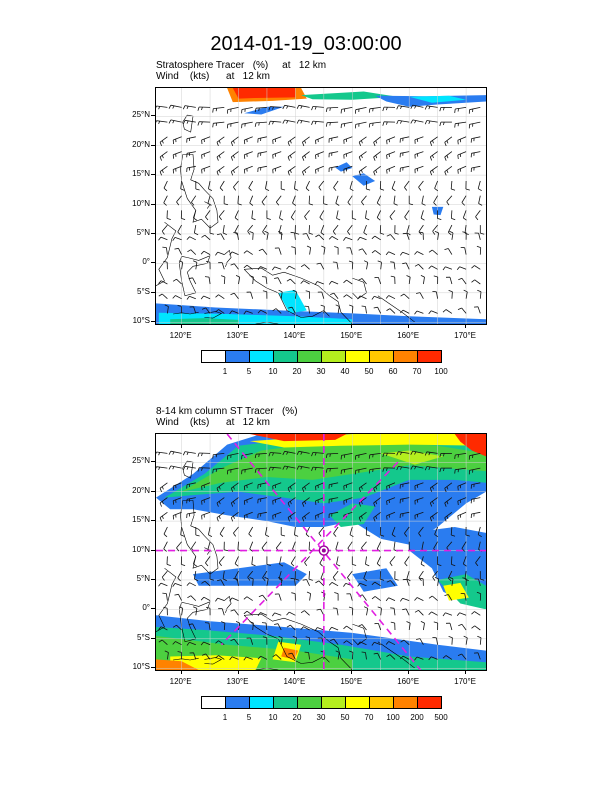 The width and height of the screenshot is (612, 792). What do you see at coordinates (273, 371) in the screenshot?
I see `colorbar-label: 10` at bounding box center [273, 371].